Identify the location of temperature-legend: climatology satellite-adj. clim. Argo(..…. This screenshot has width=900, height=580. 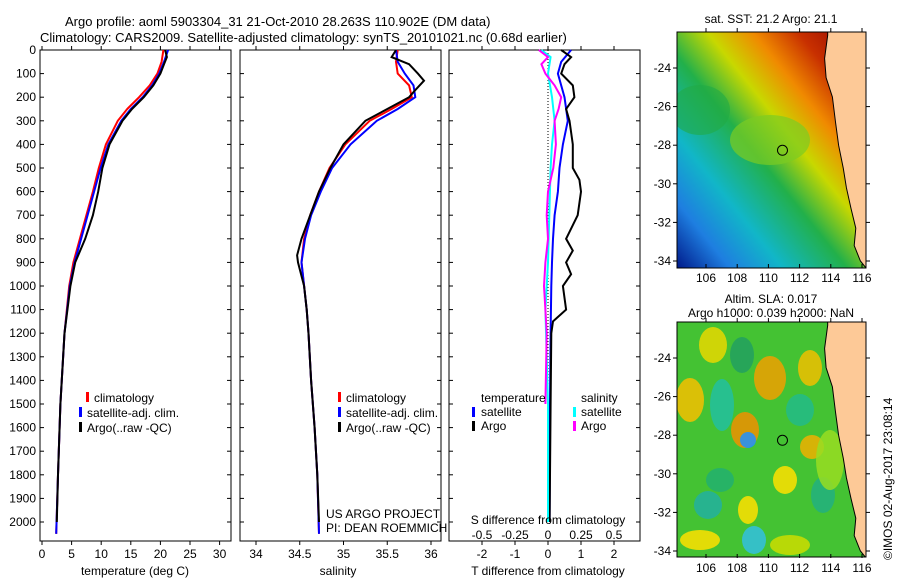
(129, 413).